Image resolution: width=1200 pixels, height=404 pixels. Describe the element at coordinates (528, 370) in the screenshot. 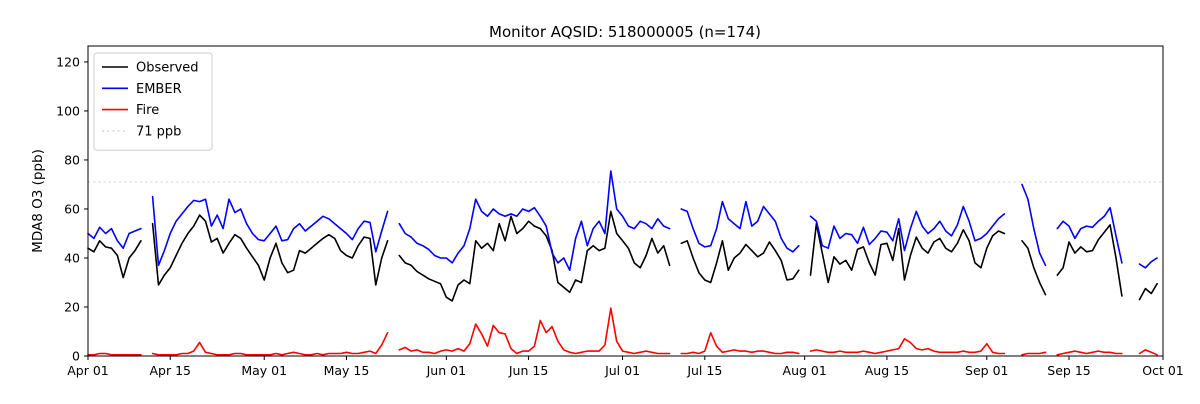

I see `x-tick-label: Jun 15` at that location.